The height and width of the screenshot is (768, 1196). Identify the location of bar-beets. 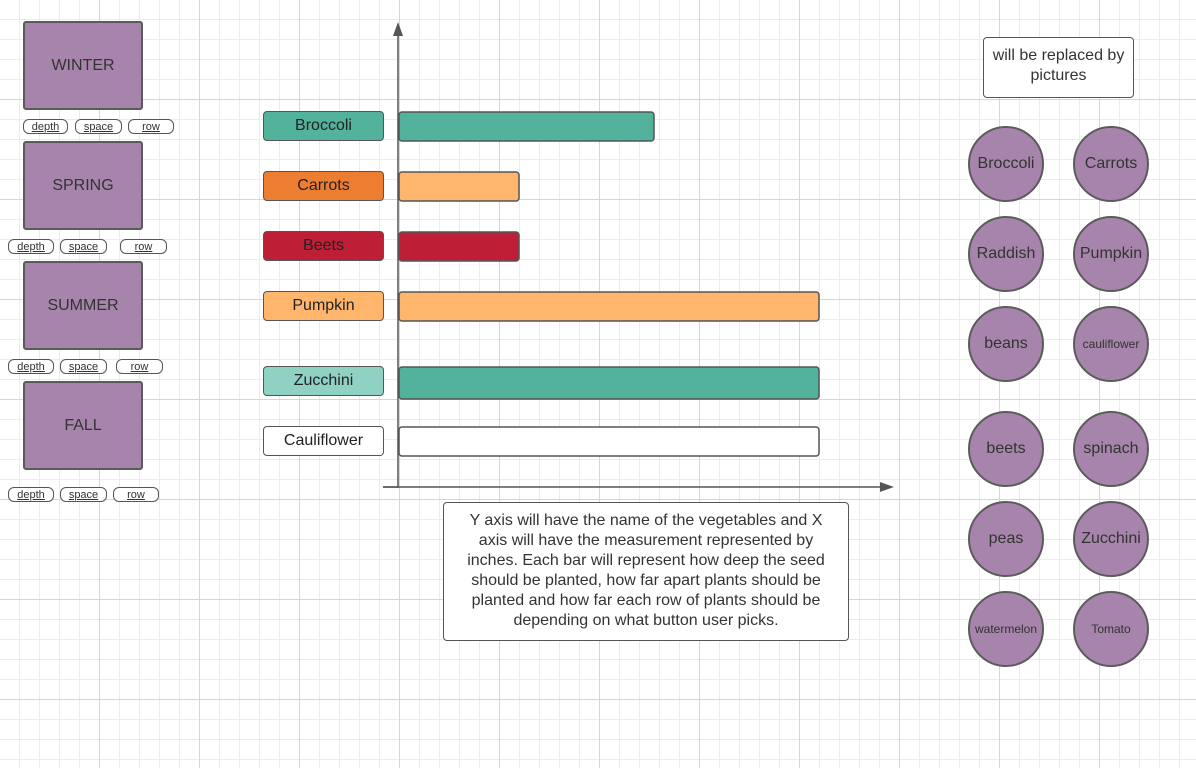
(459, 246).